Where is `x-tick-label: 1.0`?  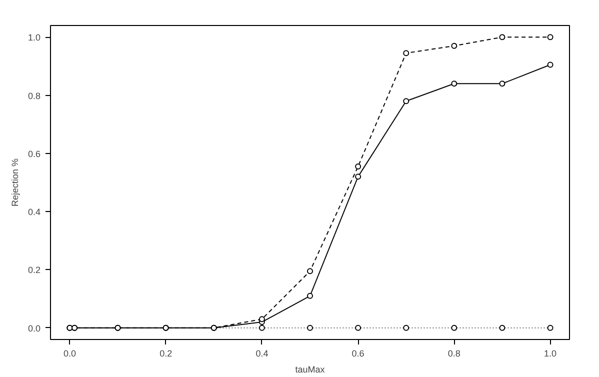
x-tick-label: 1.0 is located at coordinates (550, 353).